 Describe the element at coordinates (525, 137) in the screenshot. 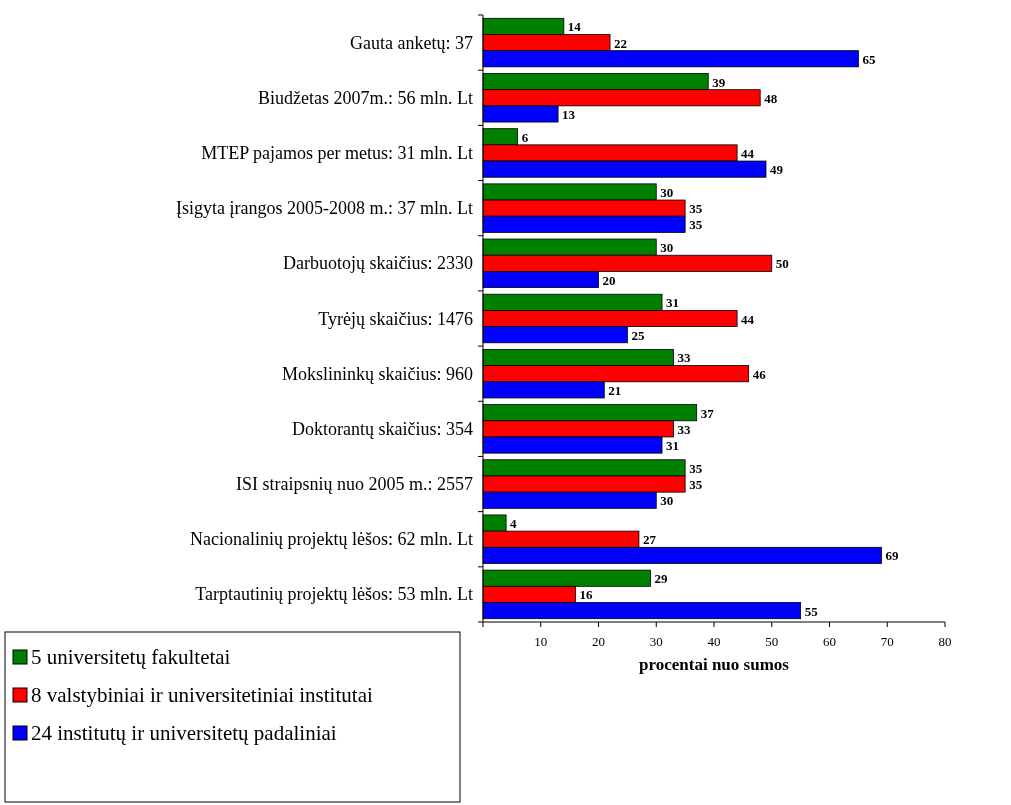

I see `data-label: 6` at that location.